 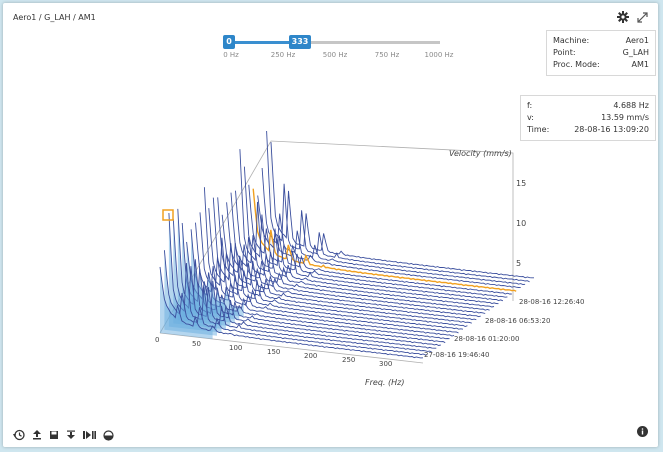 I want to click on frequency-row: f: 4.688 Hz, so click(x=588, y=105).